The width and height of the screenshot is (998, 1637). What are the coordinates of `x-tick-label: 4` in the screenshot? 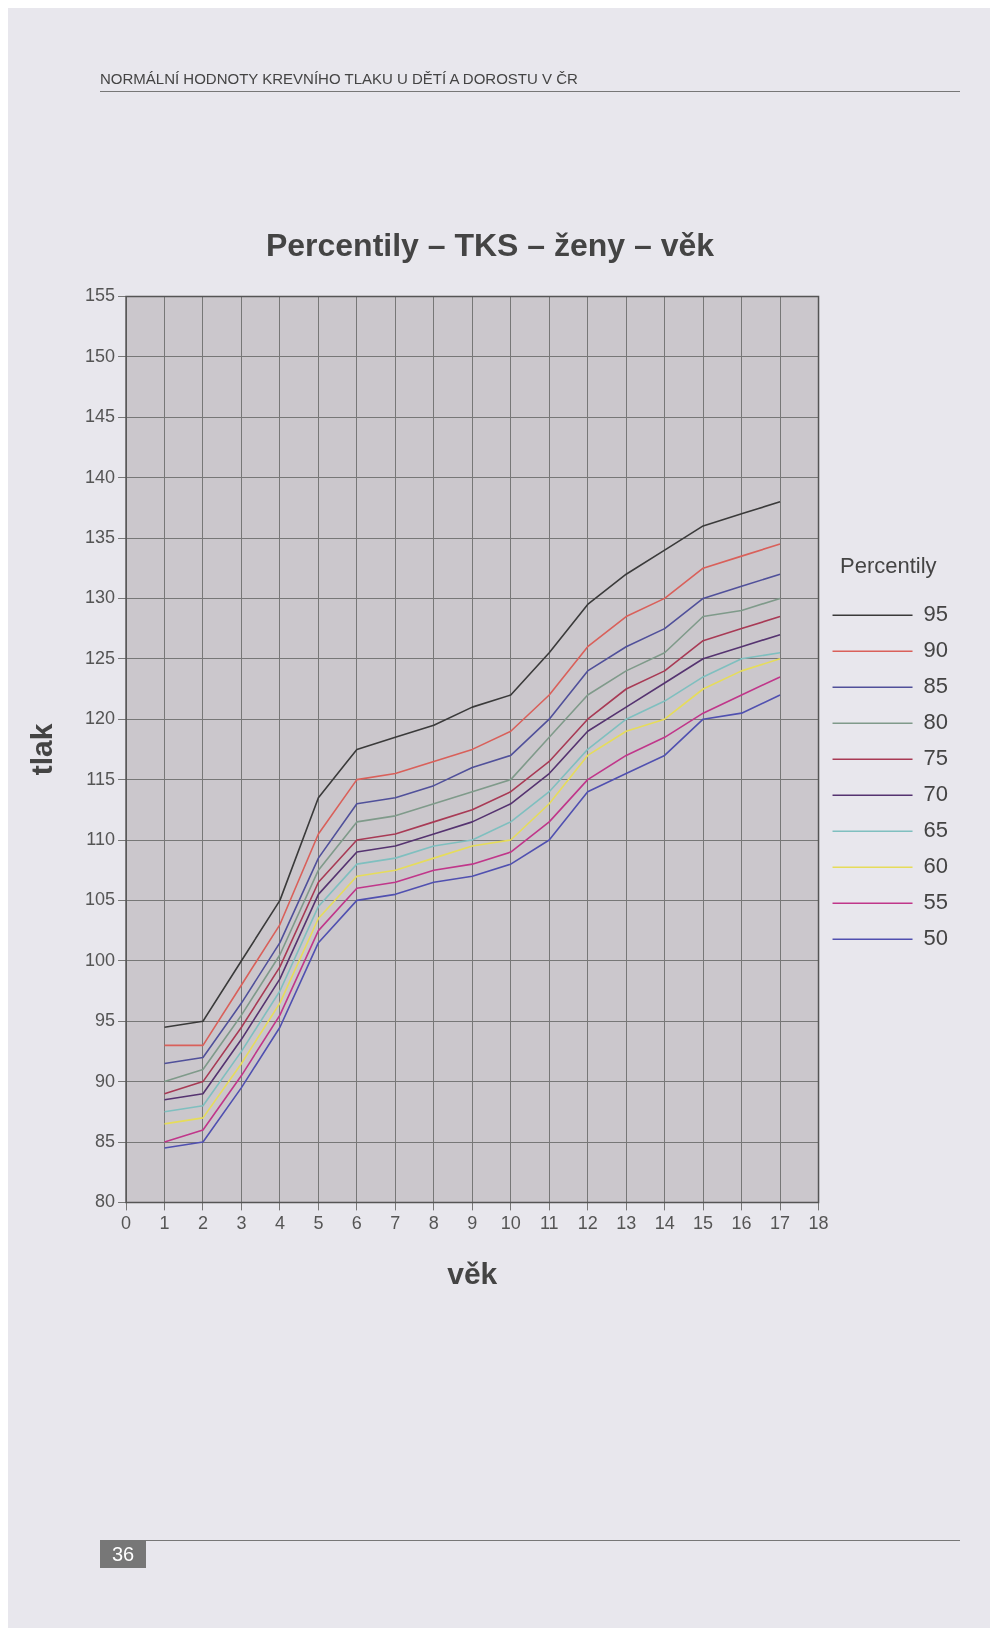 It's located at (279, 1223).